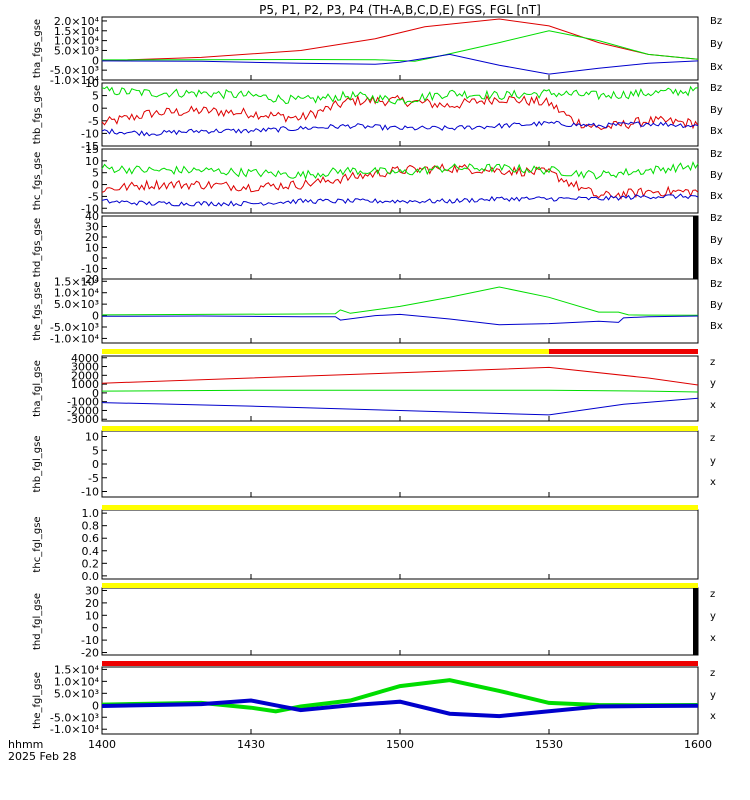 The image size is (750, 800). I want to click on x-tick-label: 1430, so click(251, 744).